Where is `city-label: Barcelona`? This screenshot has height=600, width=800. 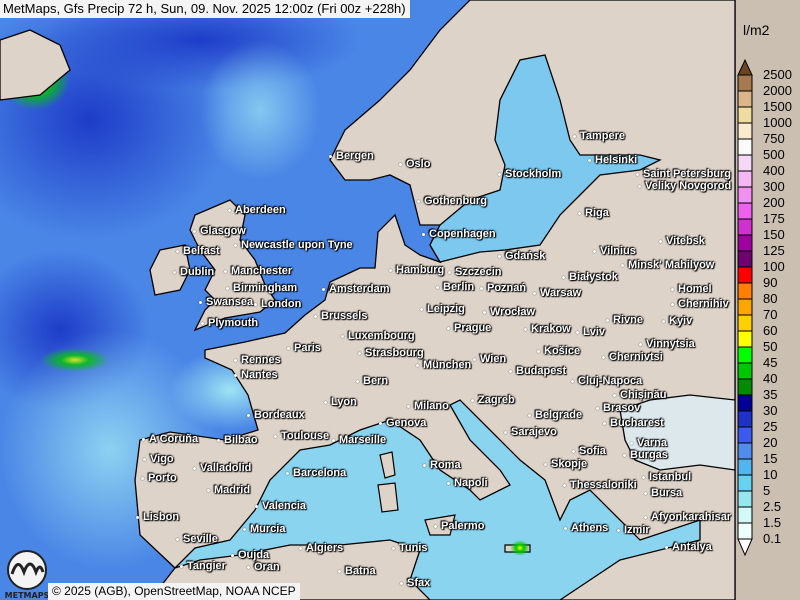
city-label: Barcelona is located at coordinates (316, 473).